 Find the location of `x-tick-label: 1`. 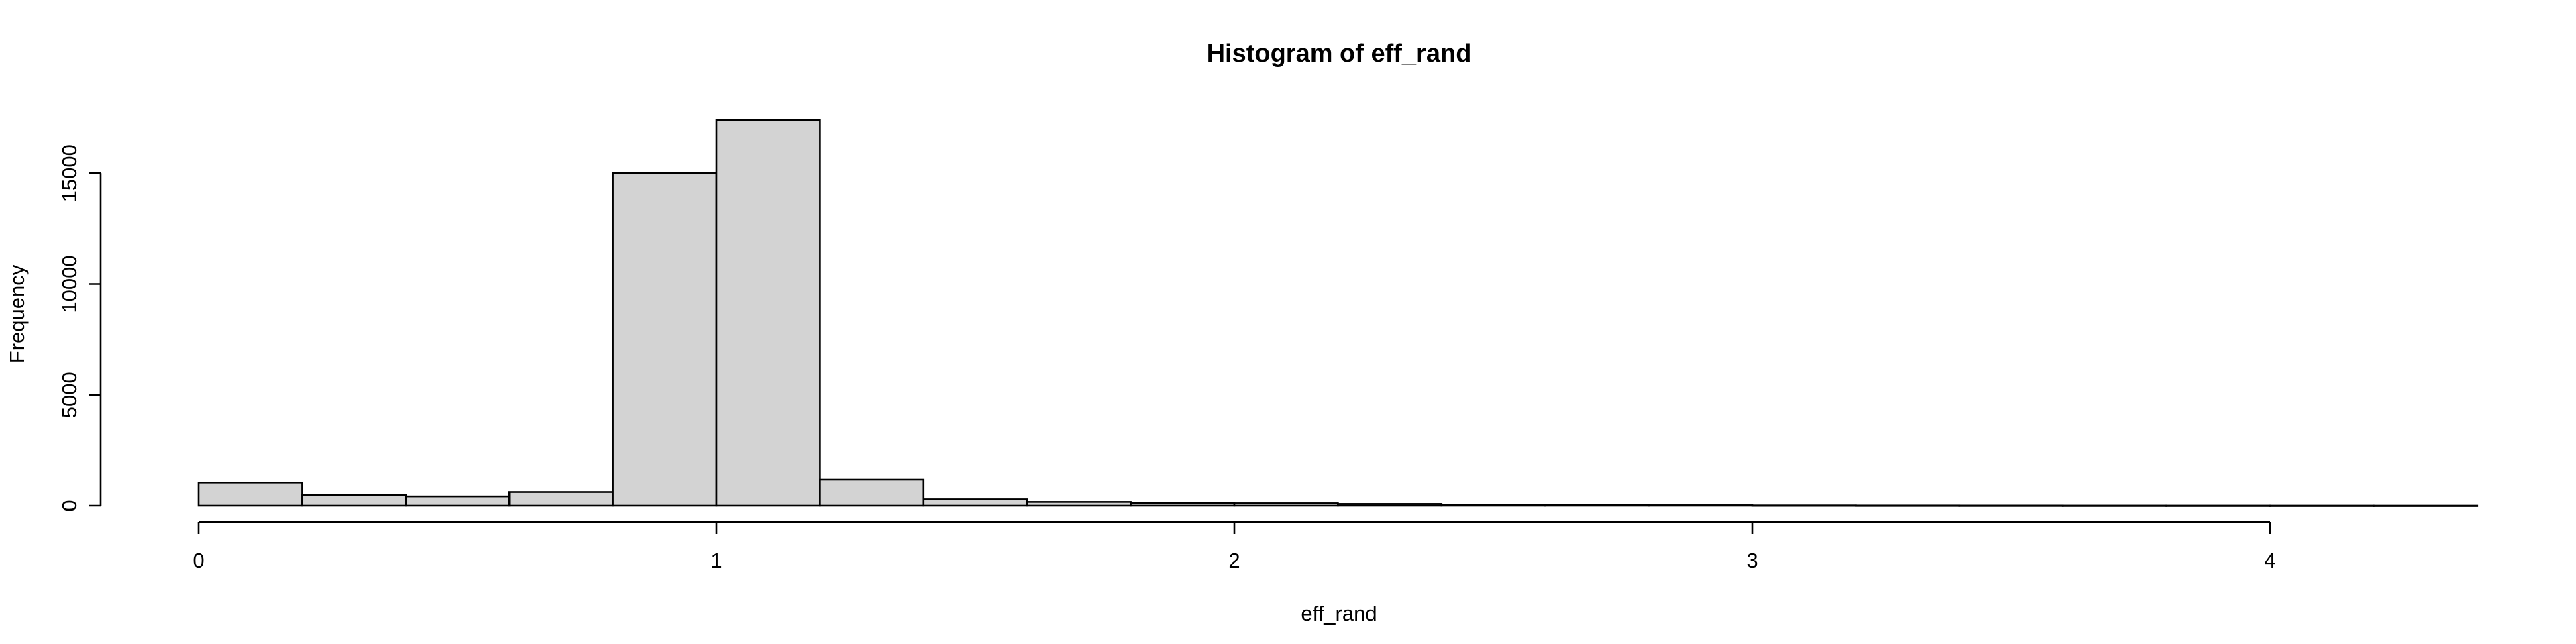

x-tick-label: 1 is located at coordinates (716, 560).